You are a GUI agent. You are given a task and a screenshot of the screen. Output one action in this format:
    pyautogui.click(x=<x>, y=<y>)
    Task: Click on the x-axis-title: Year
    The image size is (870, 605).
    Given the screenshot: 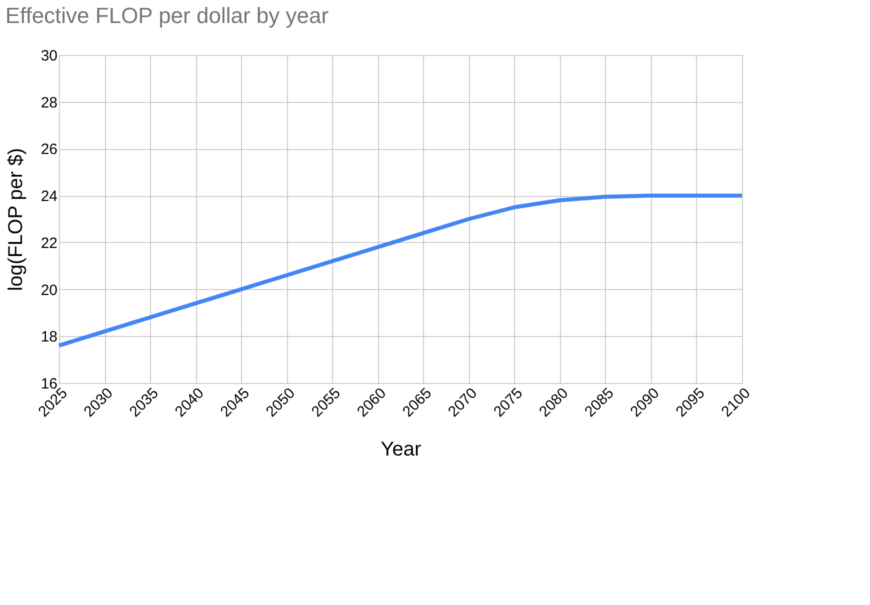 What is the action you would take?
    pyautogui.click(x=401, y=449)
    